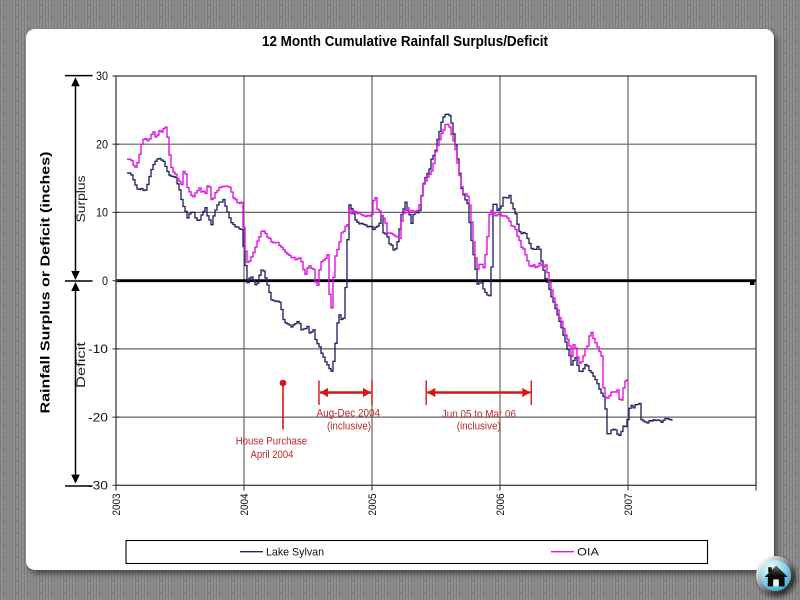  Describe the element at coordinates (479, 414) in the screenshot. I see `svg-text: Jun 05 to Mar 06` at that location.